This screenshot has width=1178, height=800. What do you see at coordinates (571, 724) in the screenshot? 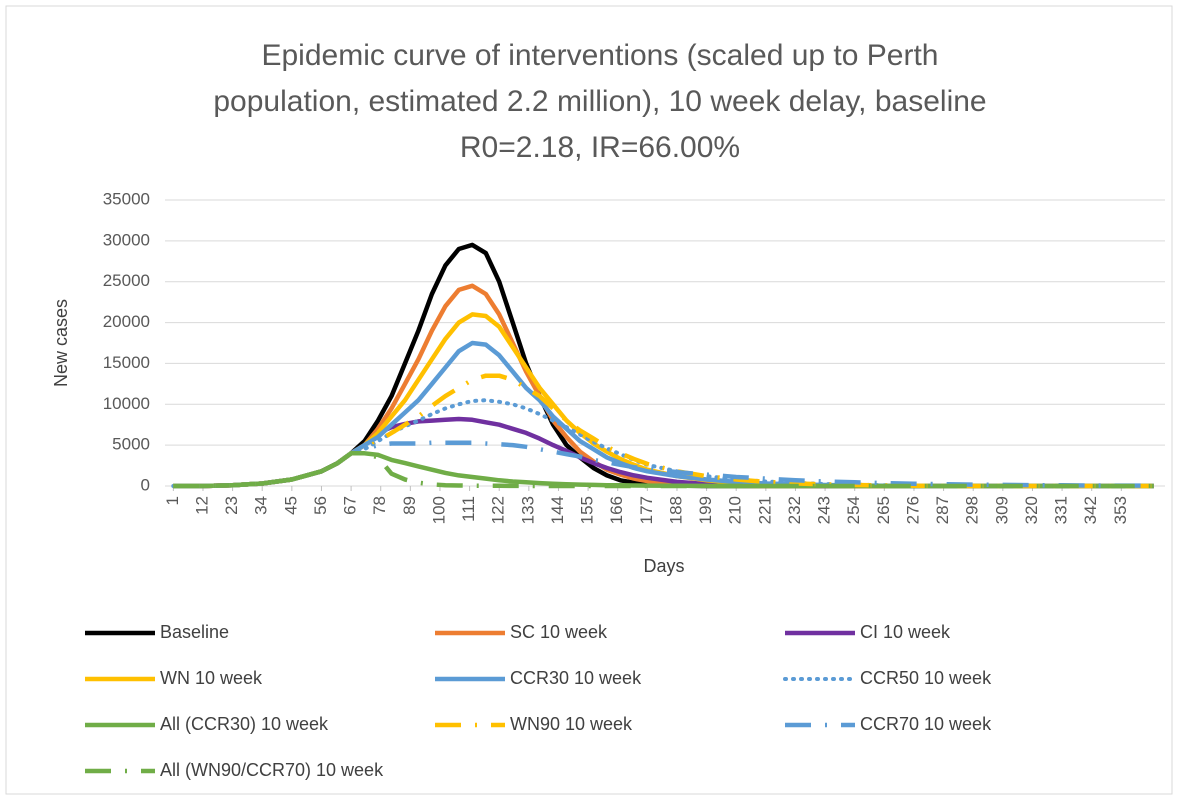
I see `legend-text: WN90 10 week` at bounding box center [571, 724].